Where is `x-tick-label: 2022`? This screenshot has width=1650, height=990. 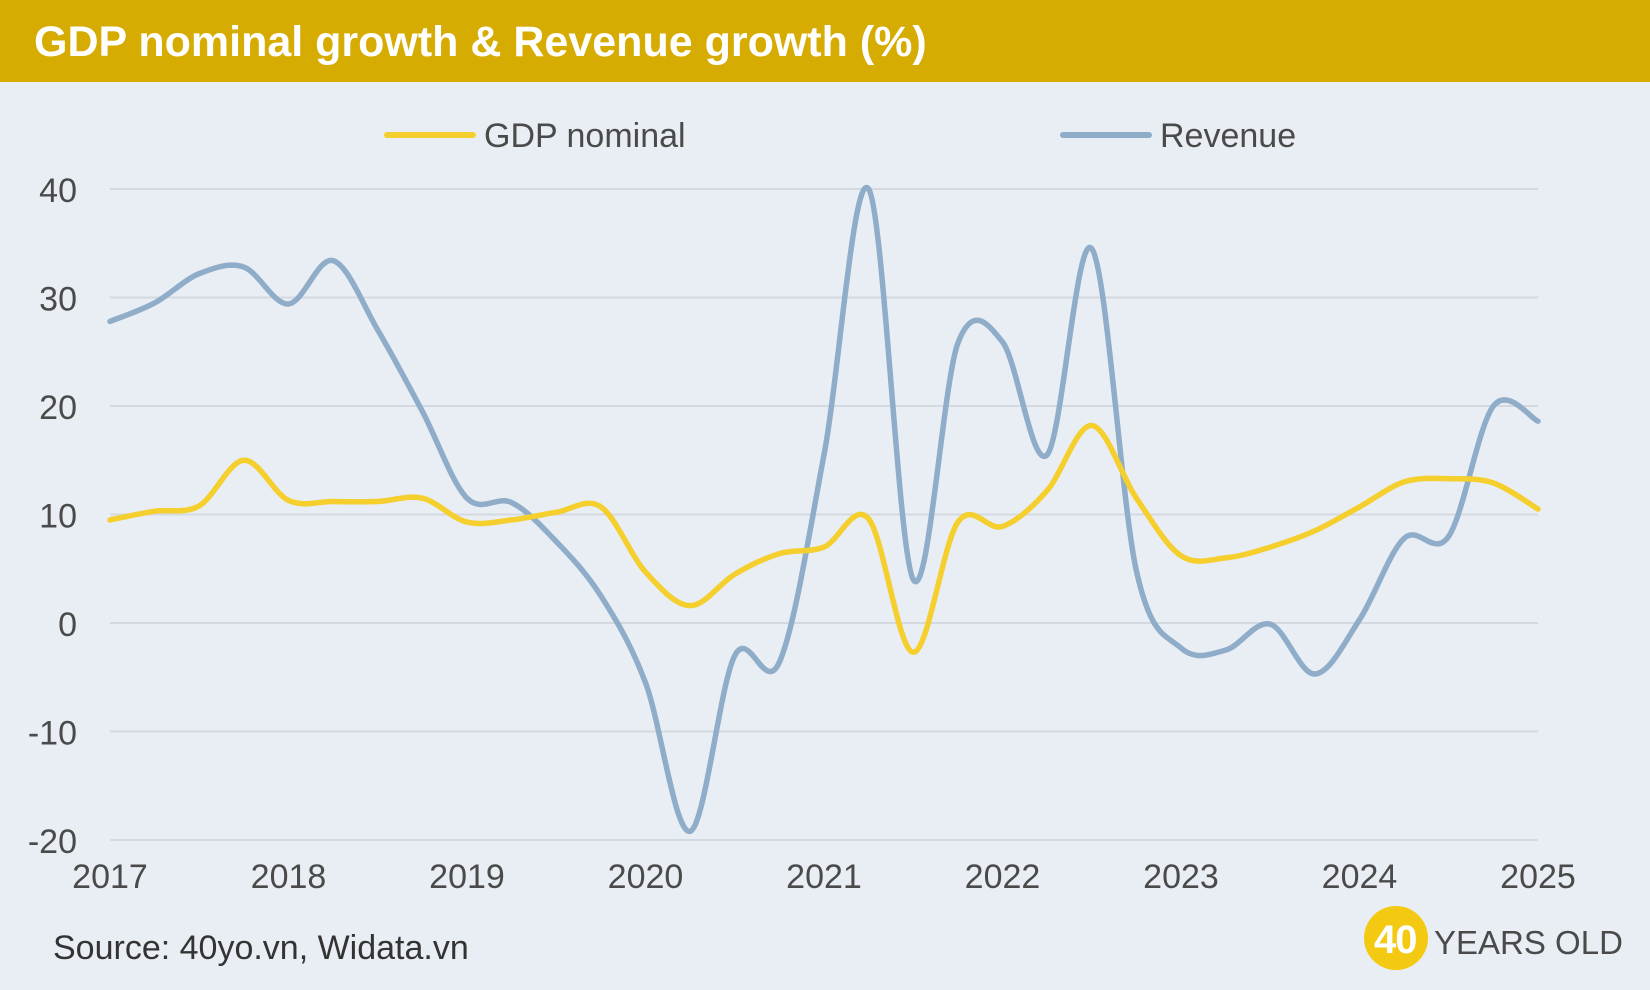 x-tick-label: 2022 is located at coordinates (1003, 877).